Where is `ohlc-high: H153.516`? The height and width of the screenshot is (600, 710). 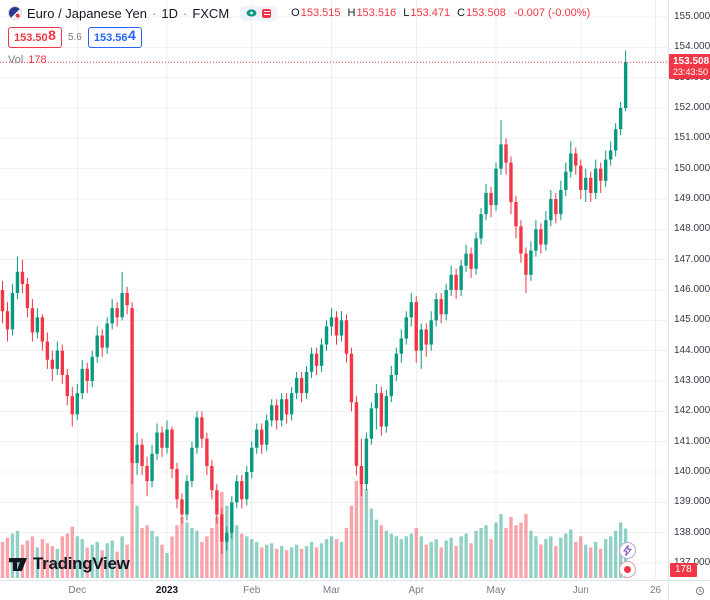 ohlc-high: H153.516 is located at coordinates (372, 13).